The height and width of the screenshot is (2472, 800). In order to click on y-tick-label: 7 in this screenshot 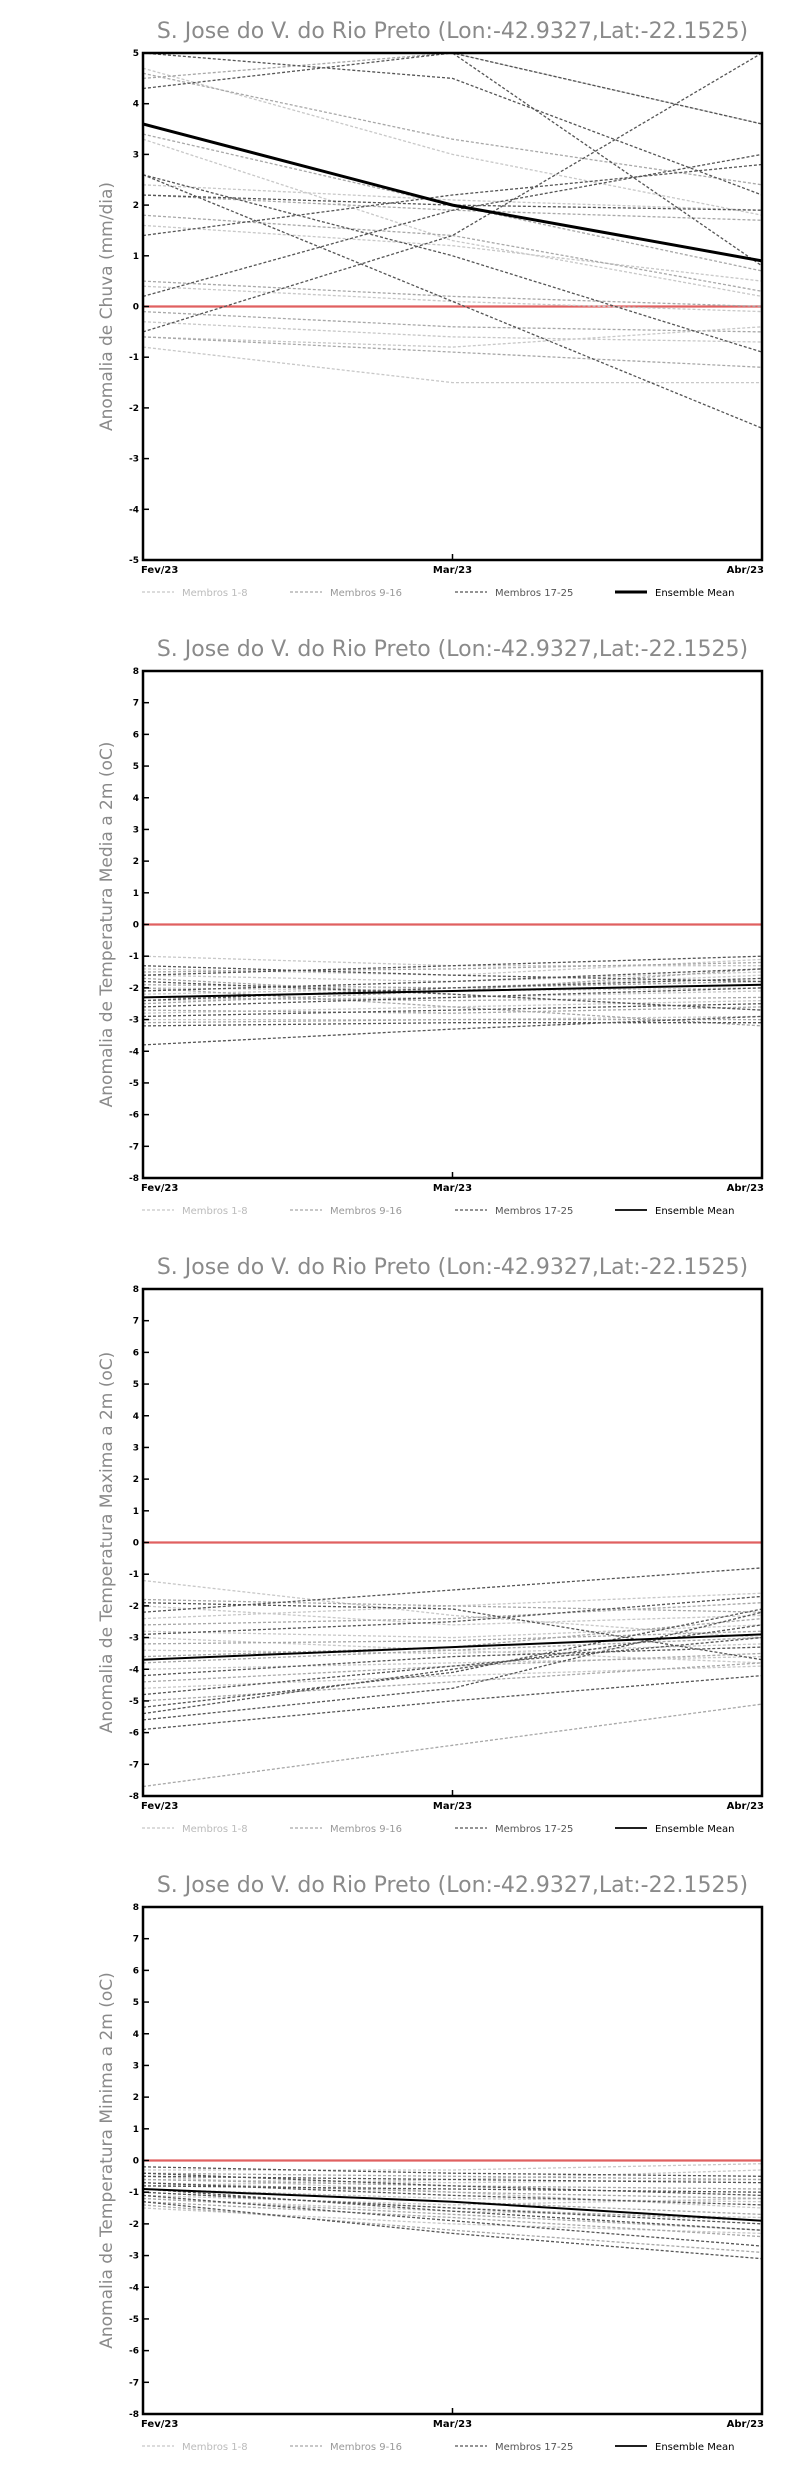, I will do `click(136, 1940)`.